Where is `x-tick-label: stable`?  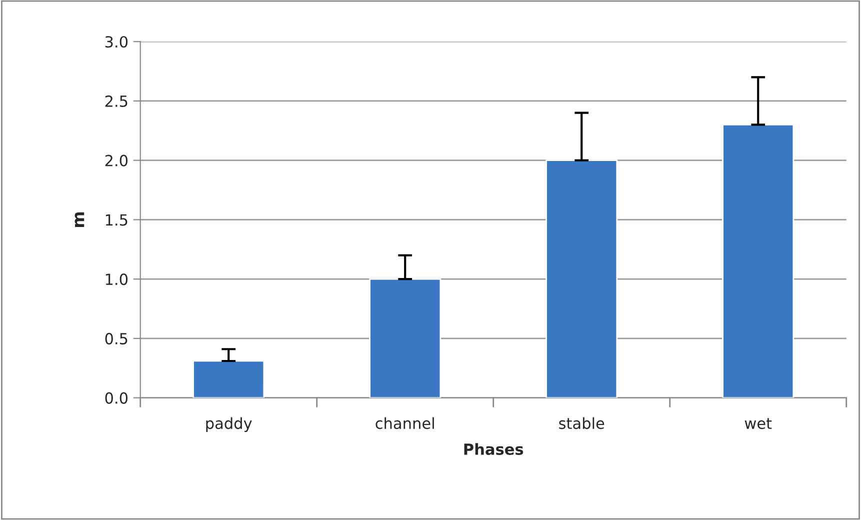 x-tick-label: stable is located at coordinates (581, 423).